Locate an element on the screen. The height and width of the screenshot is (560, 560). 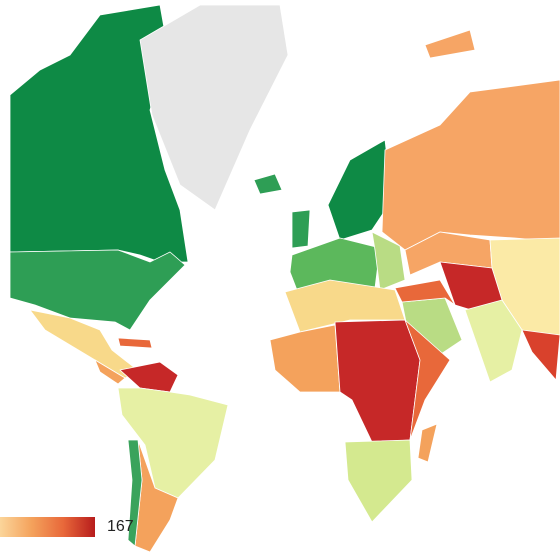
central-africa is located at coordinates (377, 381).